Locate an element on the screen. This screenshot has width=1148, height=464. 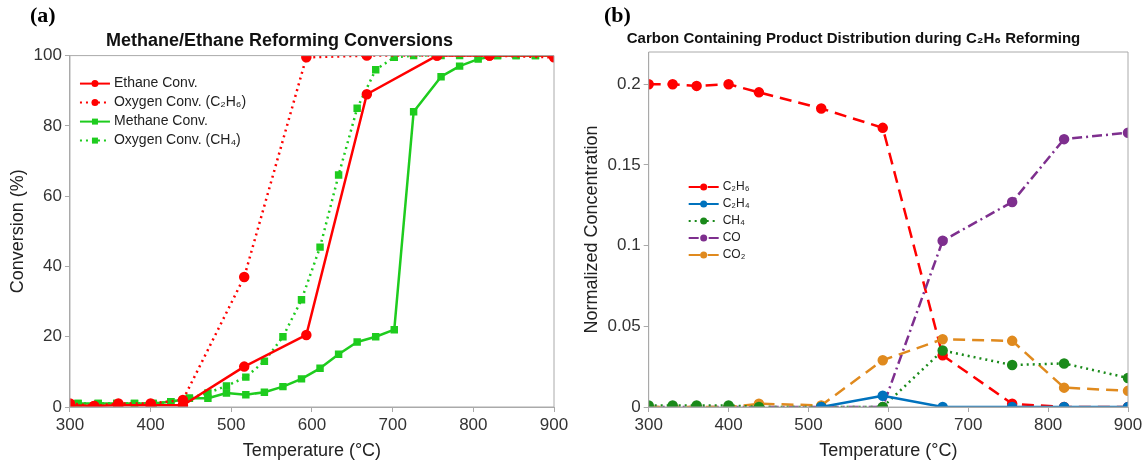
legend-label: C₂H₄ is located at coordinates (736, 203).